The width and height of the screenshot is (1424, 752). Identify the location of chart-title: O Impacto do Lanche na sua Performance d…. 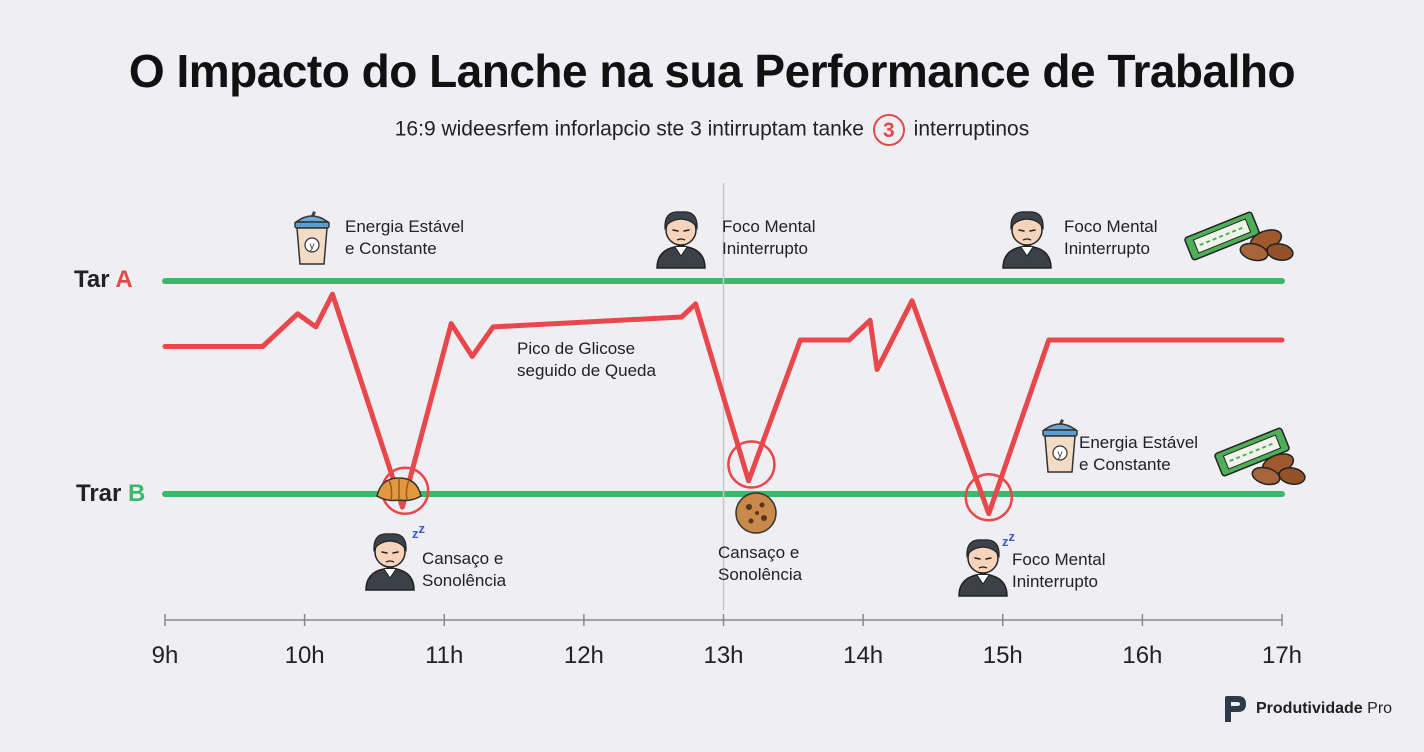
(712, 71).